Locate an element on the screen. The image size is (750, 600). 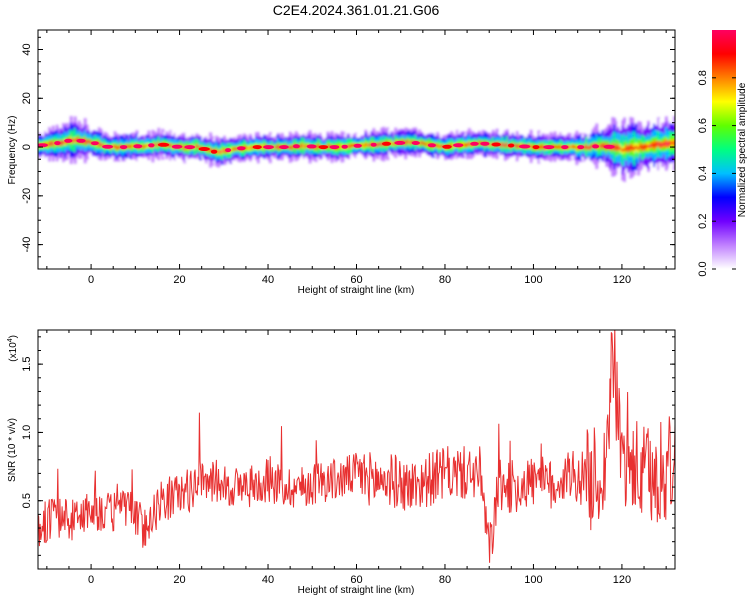
snr-multiplier-exp: 4 is located at coordinates (10, 340).